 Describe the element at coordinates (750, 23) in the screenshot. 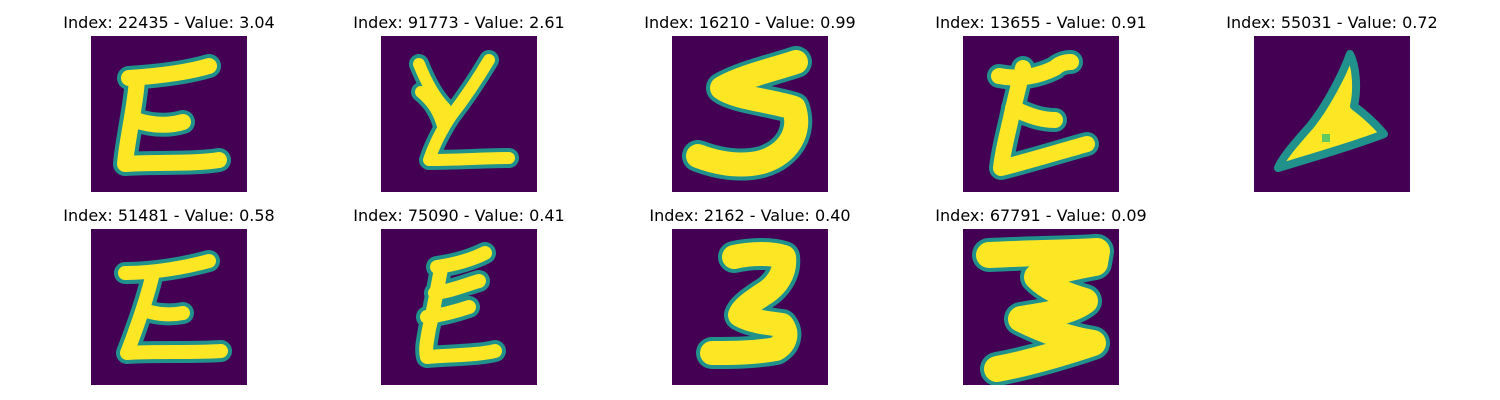

I see `panel-title: Index: 16210 - Value: 0.99` at that location.